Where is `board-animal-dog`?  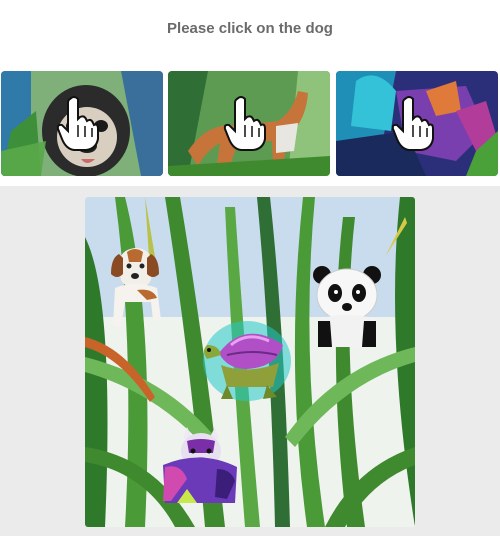
board-animal-dog is located at coordinates (136, 286).